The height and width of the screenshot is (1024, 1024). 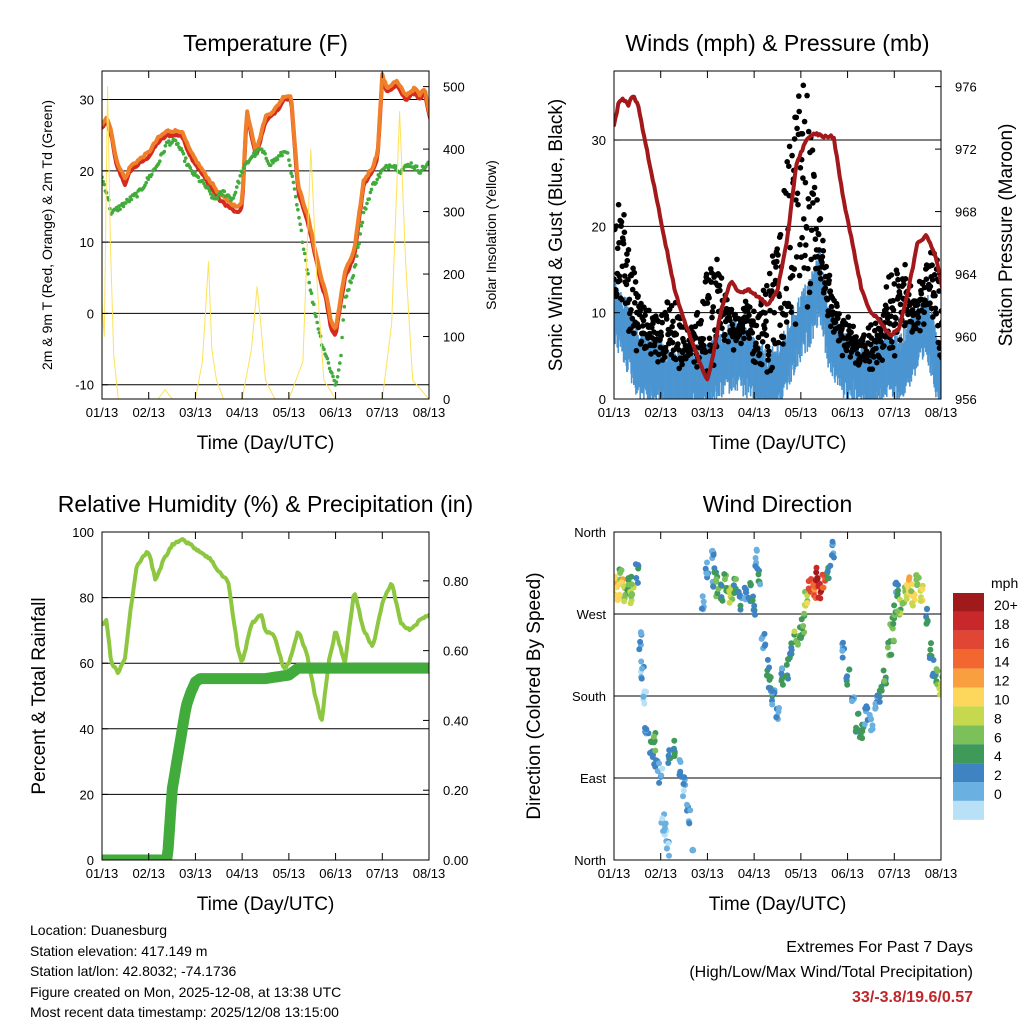 What do you see at coordinates (454, 212) in the screenshot?
I see `y2-tick-label: 300` at bounding box center [454, 212].